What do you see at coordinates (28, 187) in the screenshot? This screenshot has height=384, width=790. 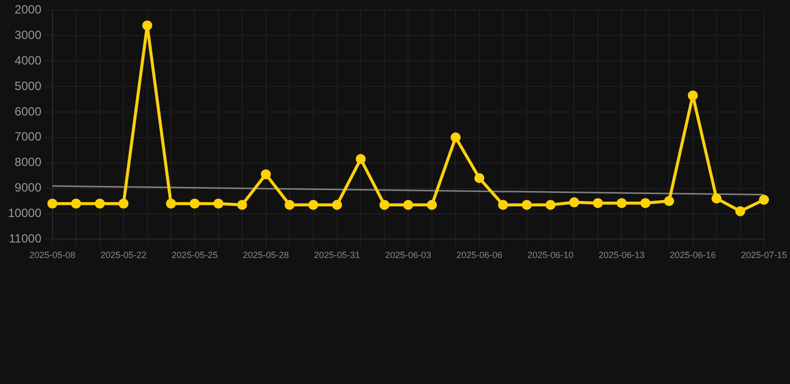 I see `y-tick-label: 9000` at bounding box center [28, 187].